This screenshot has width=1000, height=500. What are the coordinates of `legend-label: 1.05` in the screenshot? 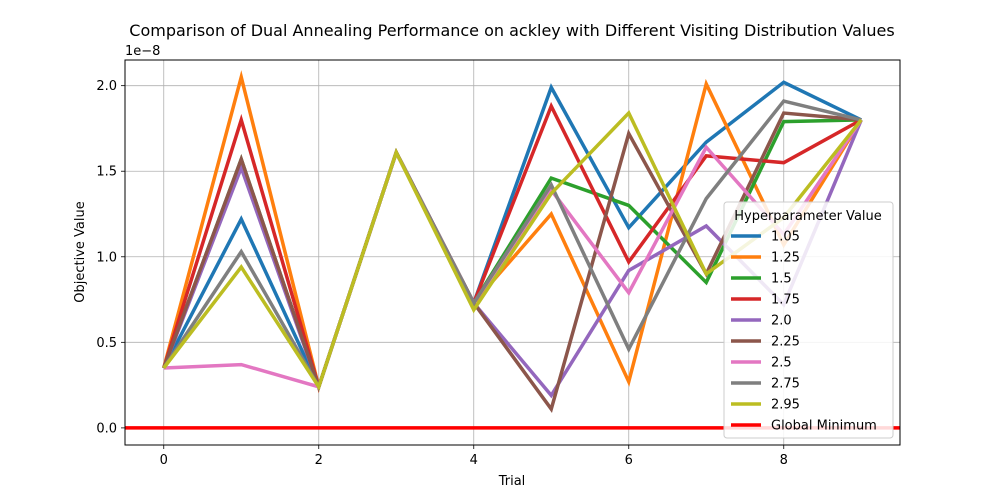 It's located at (785, 237).